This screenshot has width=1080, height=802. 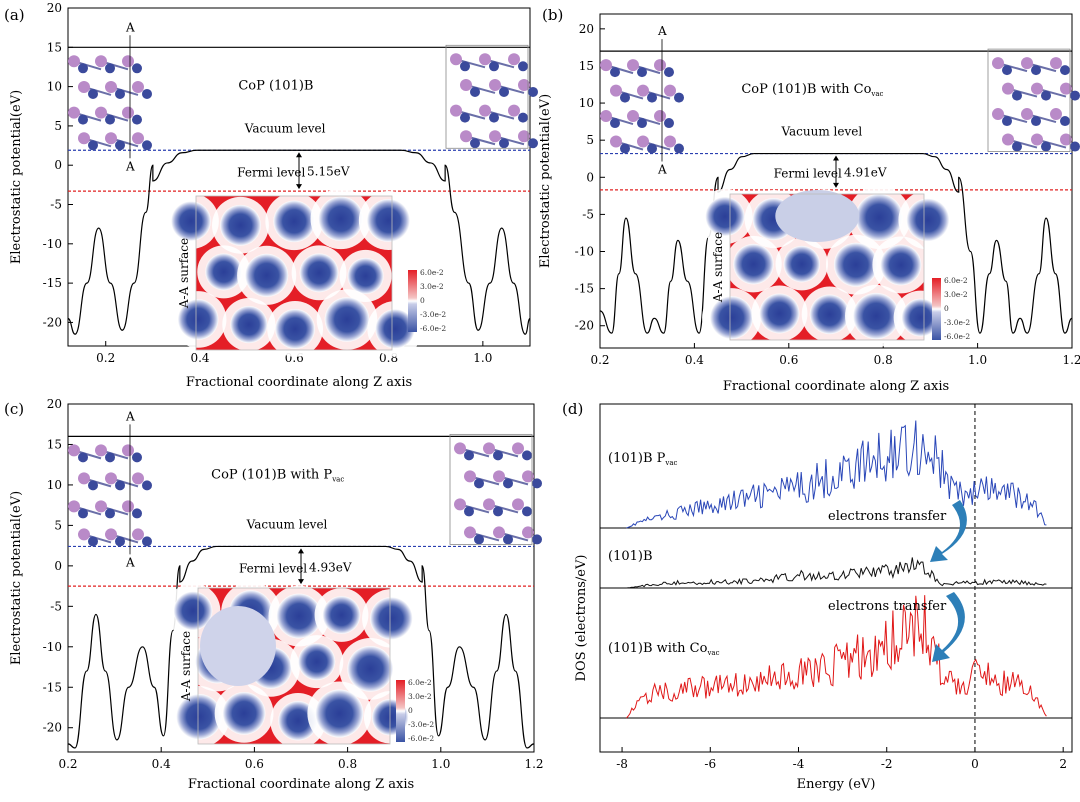 What do you see at coordinates (400, 711) in the screenshot?
I see `colorbar` at bounding box center [400, 711].